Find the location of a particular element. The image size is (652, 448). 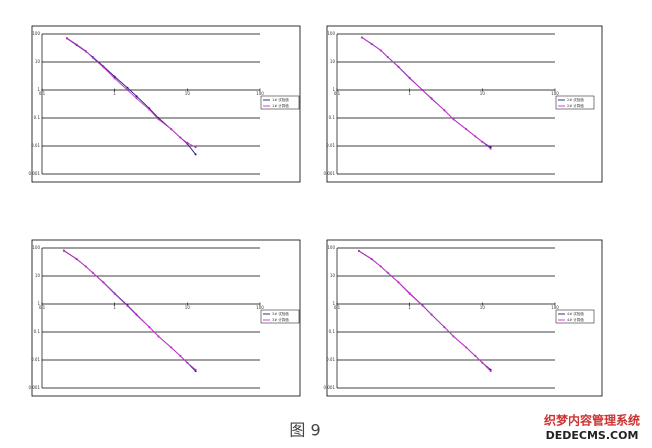

legend-label: 4# 试验值 is located at coordinates (575, 313).